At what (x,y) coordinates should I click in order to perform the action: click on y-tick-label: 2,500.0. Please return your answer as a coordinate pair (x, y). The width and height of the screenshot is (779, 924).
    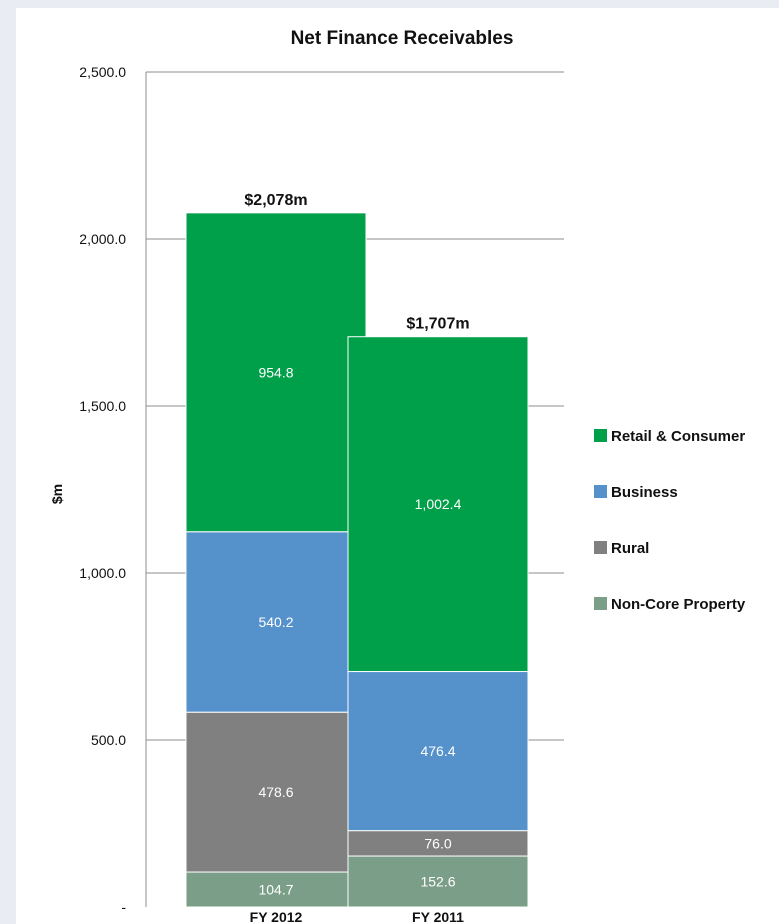
    Looking at the image, I should click on (102, 72).